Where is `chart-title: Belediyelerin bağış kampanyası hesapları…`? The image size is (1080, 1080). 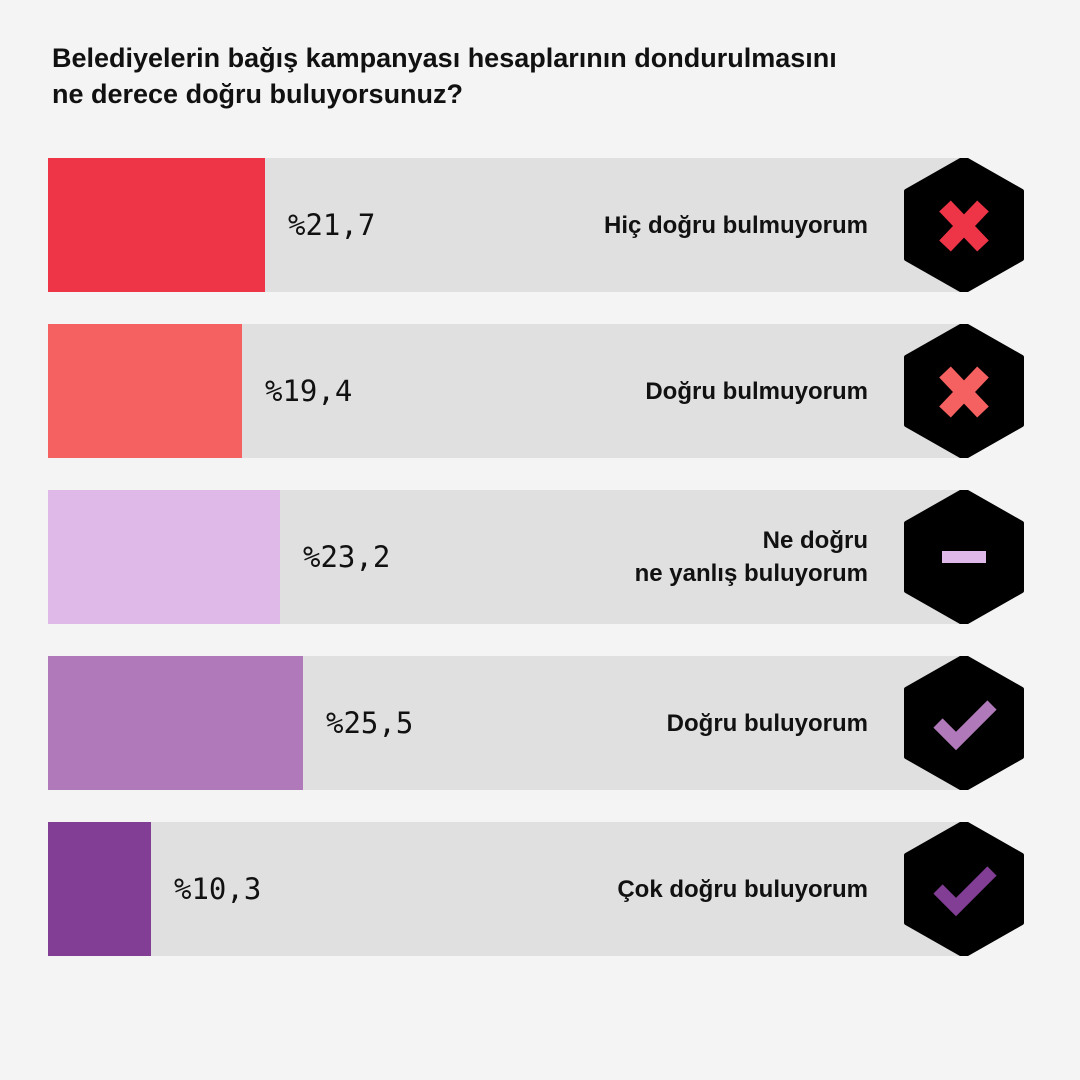 chart-title: Belediyelerin bağış kampanyası hesapları… is located at coordinates (522, 76).